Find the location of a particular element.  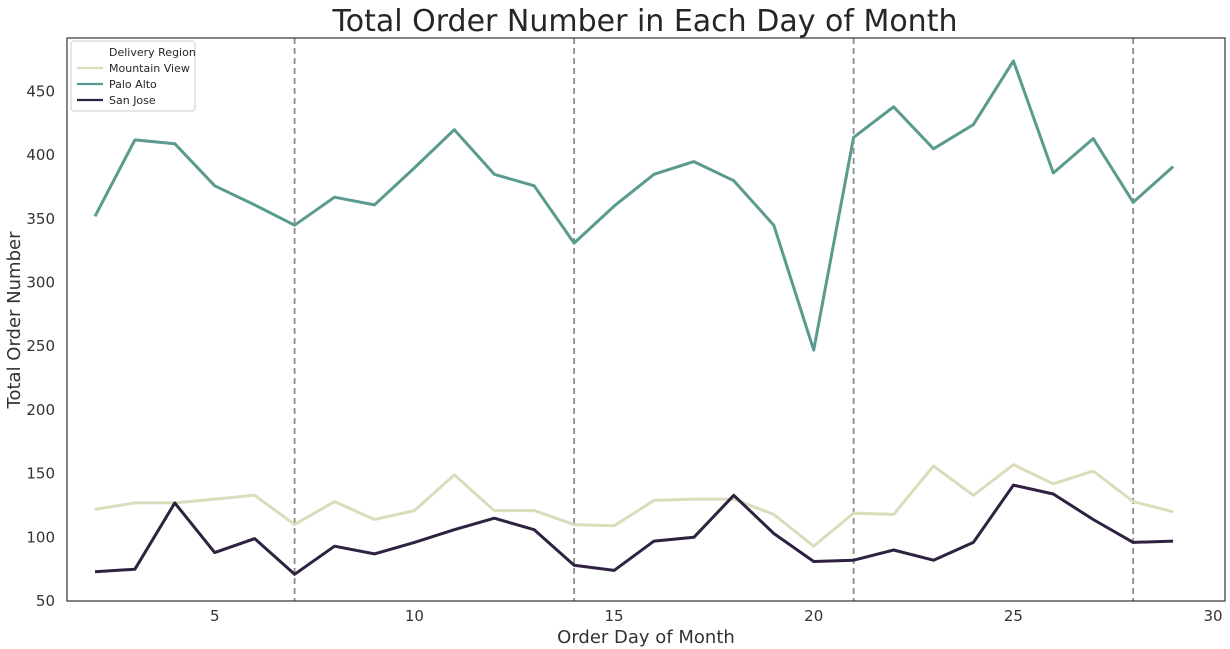

x-tick-label: 30 is located at coordinates (1212, 616).